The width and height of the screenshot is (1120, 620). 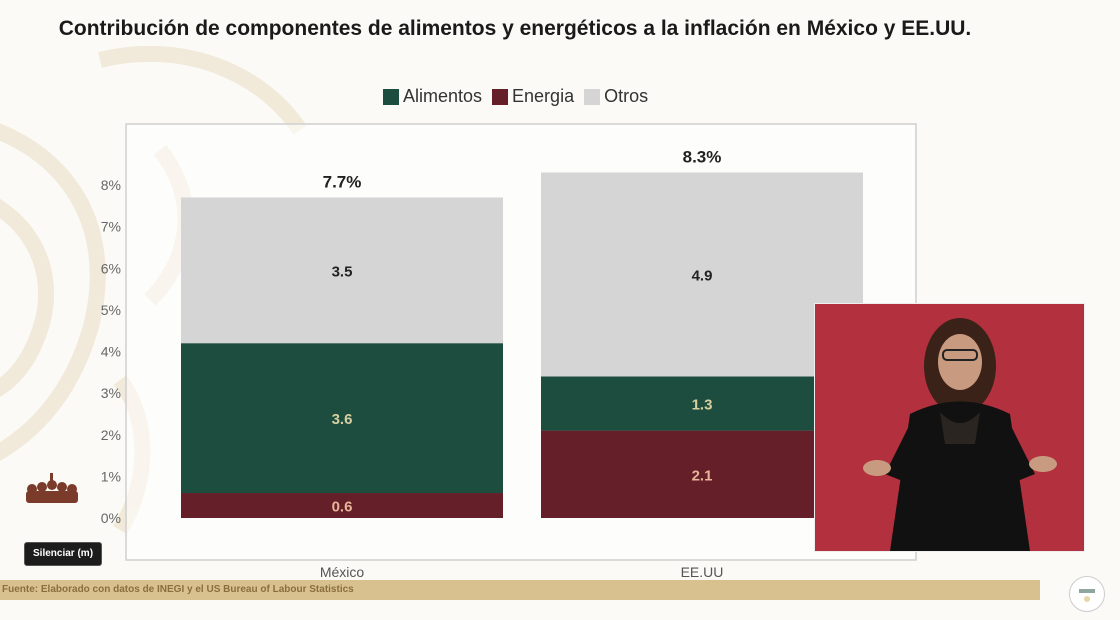 I want to click on y-tick-label: 3%, so click(x=111, y=393).